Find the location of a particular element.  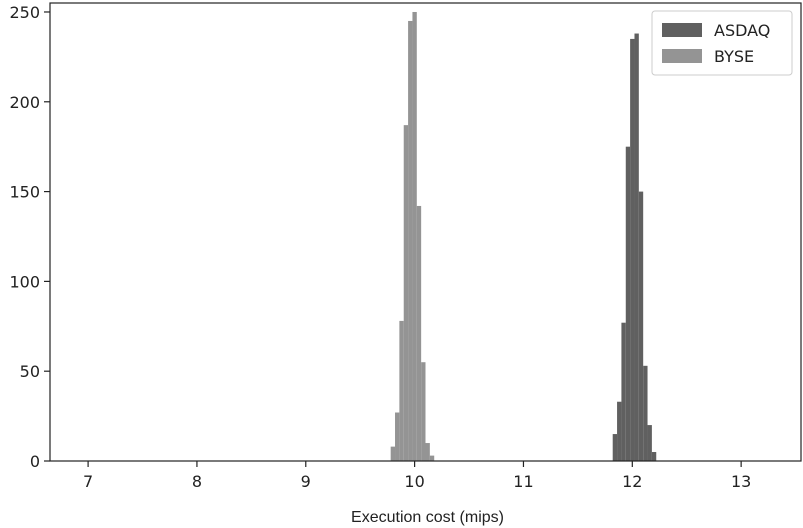

y-tick-label: 250 is located at coordinates (24, 12).